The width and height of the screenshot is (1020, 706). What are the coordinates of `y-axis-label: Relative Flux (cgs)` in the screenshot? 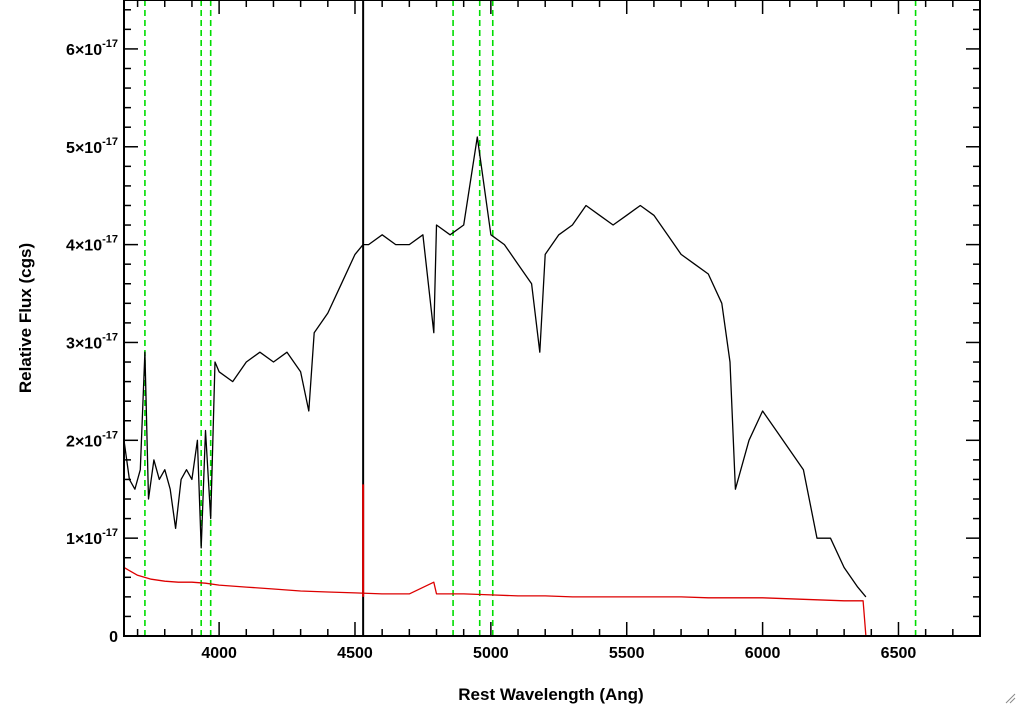 It's located at (25, 318).